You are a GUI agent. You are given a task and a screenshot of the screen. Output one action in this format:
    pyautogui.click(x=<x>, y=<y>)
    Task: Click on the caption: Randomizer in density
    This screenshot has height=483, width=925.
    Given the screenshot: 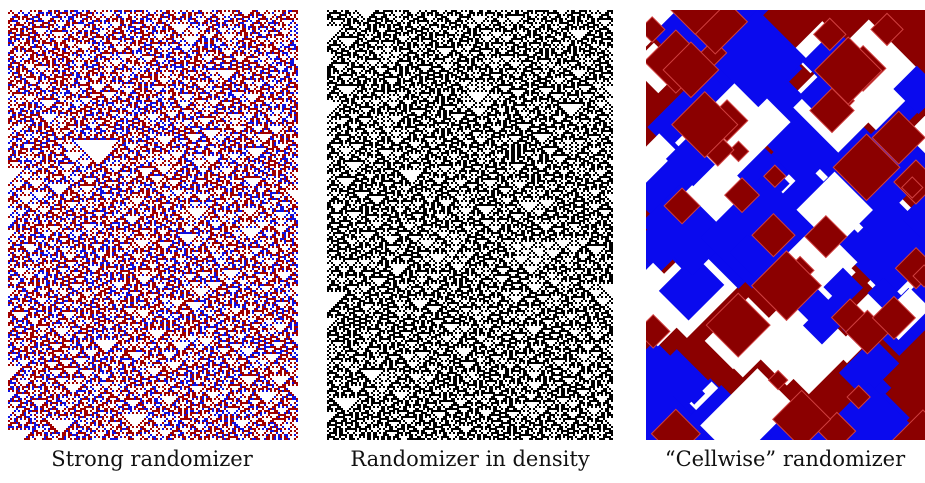 What is the action you would take?
    pyautogui.click(x=470, y=459)
    